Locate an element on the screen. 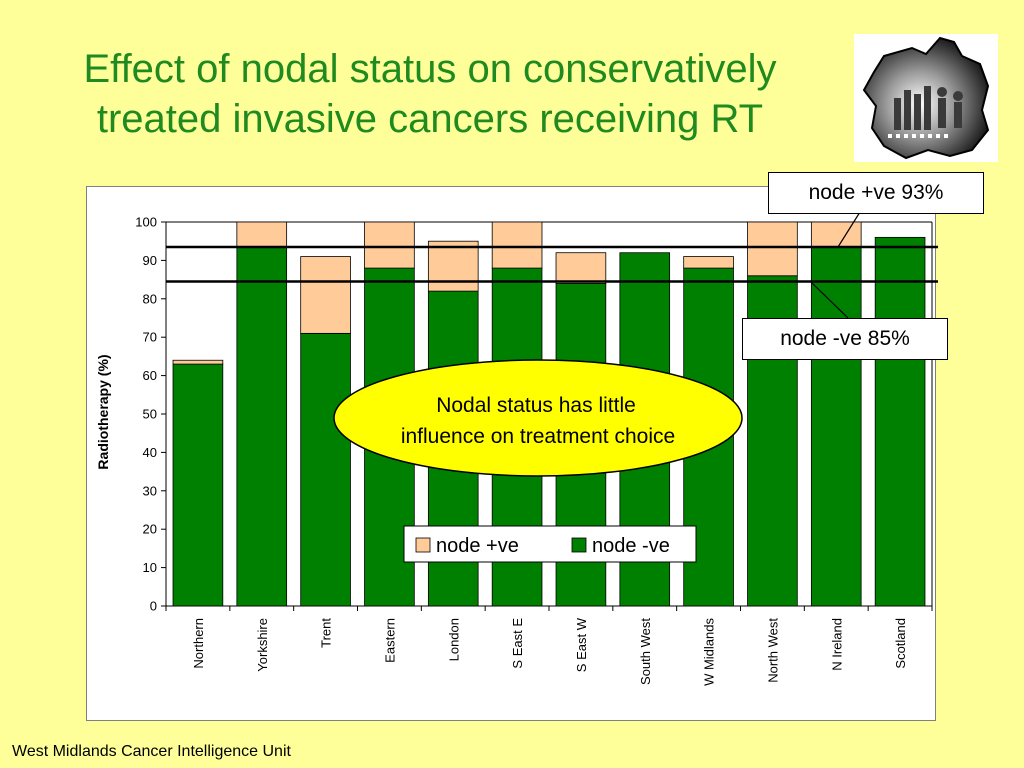 The width and height of the screenshot is (1024, 768). bar-group-northern is located at coordinates (198, 483).